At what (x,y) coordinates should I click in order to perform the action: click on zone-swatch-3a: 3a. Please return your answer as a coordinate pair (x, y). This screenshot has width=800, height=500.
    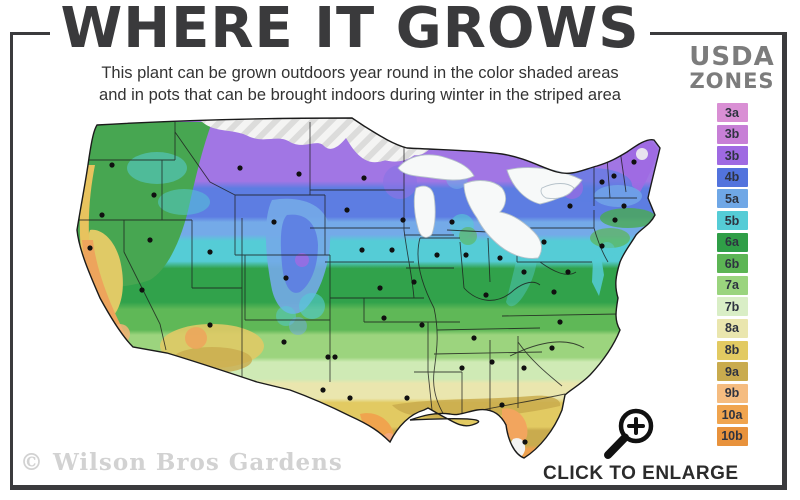
    Looking at the image, I should click on (732, 113).